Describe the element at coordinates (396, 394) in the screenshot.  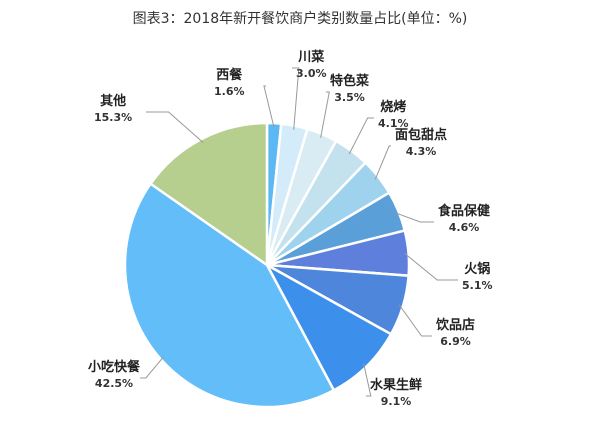
I see `slice-label: 水果生鲜 9.1%` at that location.